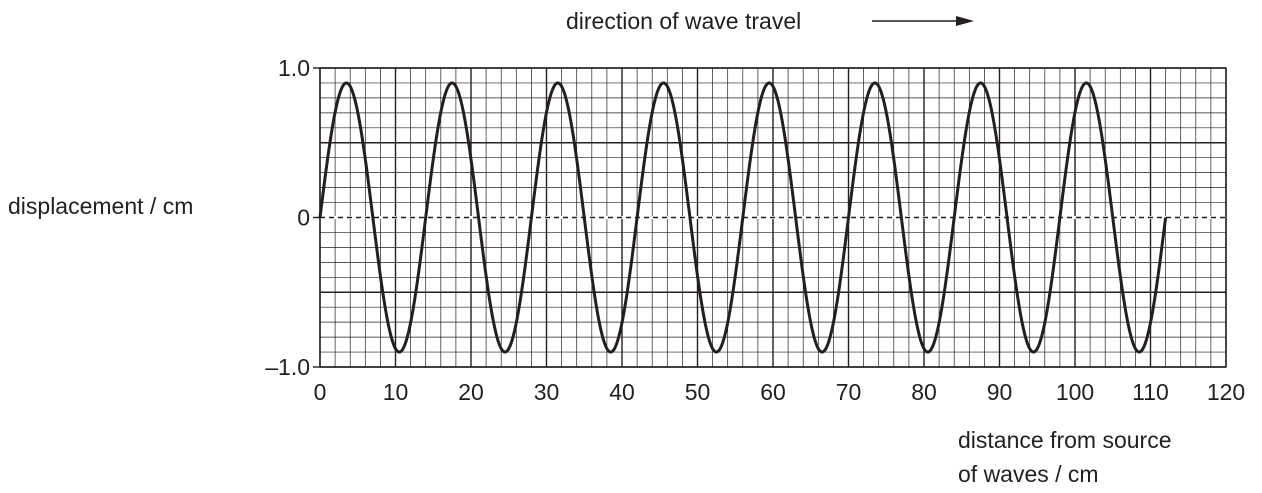  I want to click on x-tick-label: 30, so click(547, 392).